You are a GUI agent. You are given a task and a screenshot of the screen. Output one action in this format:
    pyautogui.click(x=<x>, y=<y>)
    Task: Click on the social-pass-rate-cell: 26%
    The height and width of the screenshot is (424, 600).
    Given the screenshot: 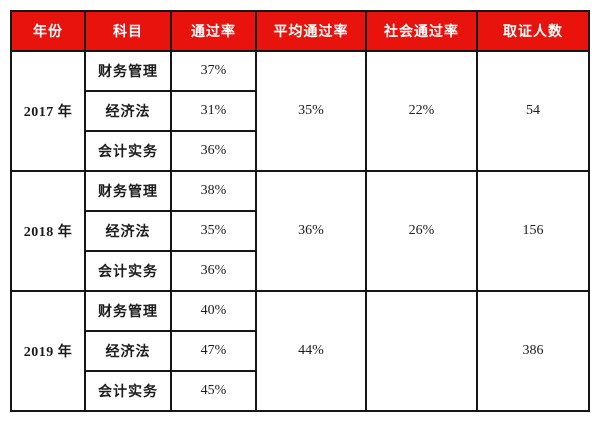 What is the action you would take?
    pyautogui.click(x=421, y=231)
    